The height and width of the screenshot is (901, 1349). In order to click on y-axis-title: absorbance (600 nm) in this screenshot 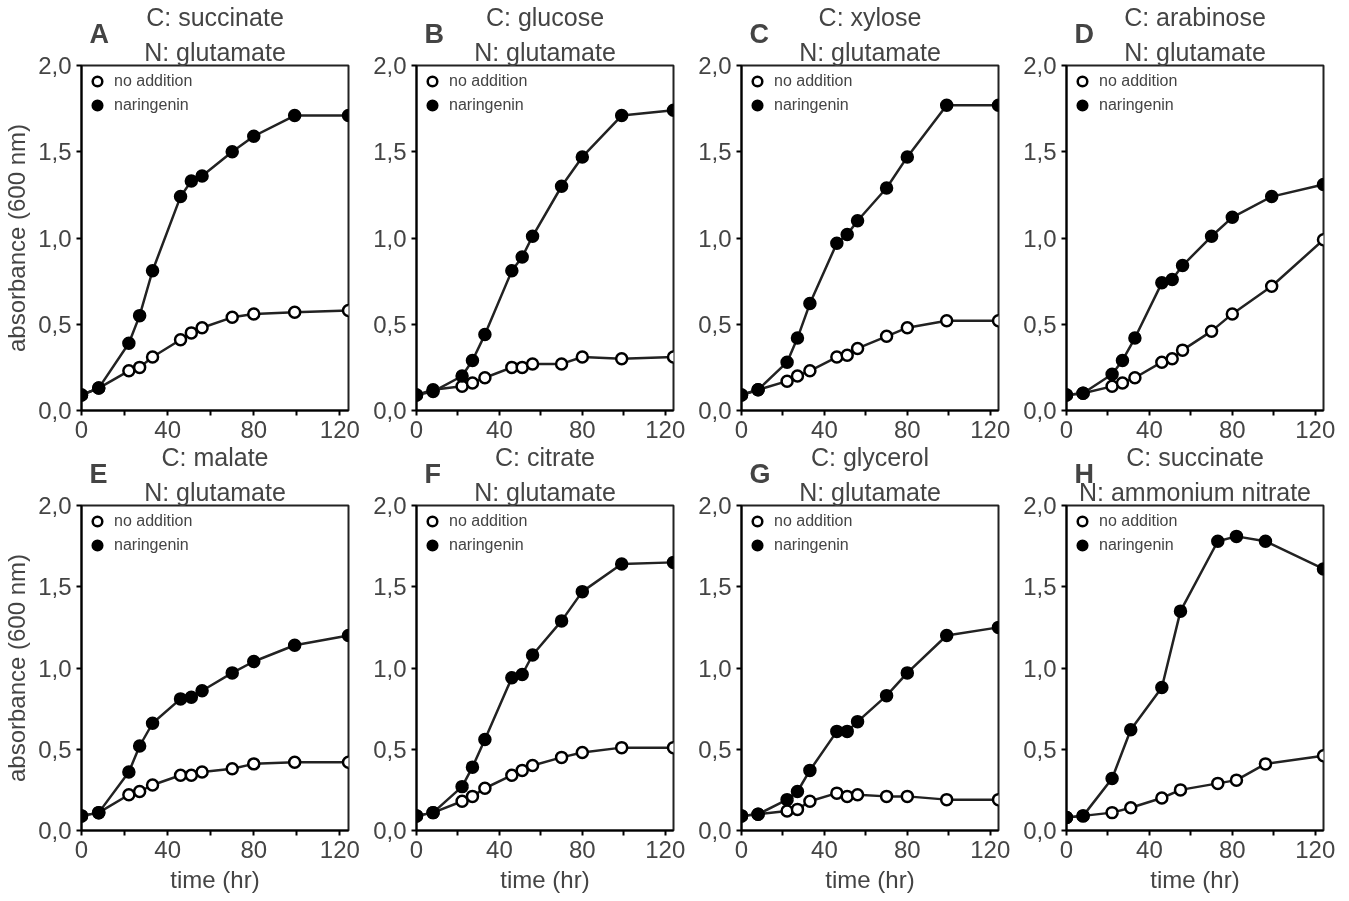, I will do `click(17, 238)`.